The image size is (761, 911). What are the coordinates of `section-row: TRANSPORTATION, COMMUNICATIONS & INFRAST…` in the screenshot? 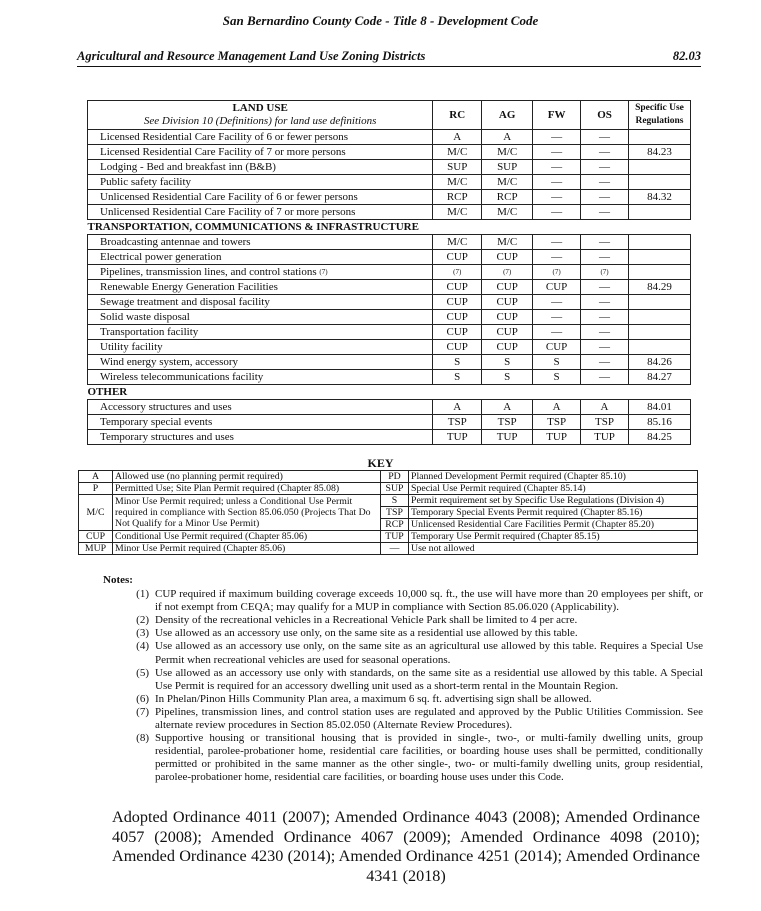 It's located at (389, 227).